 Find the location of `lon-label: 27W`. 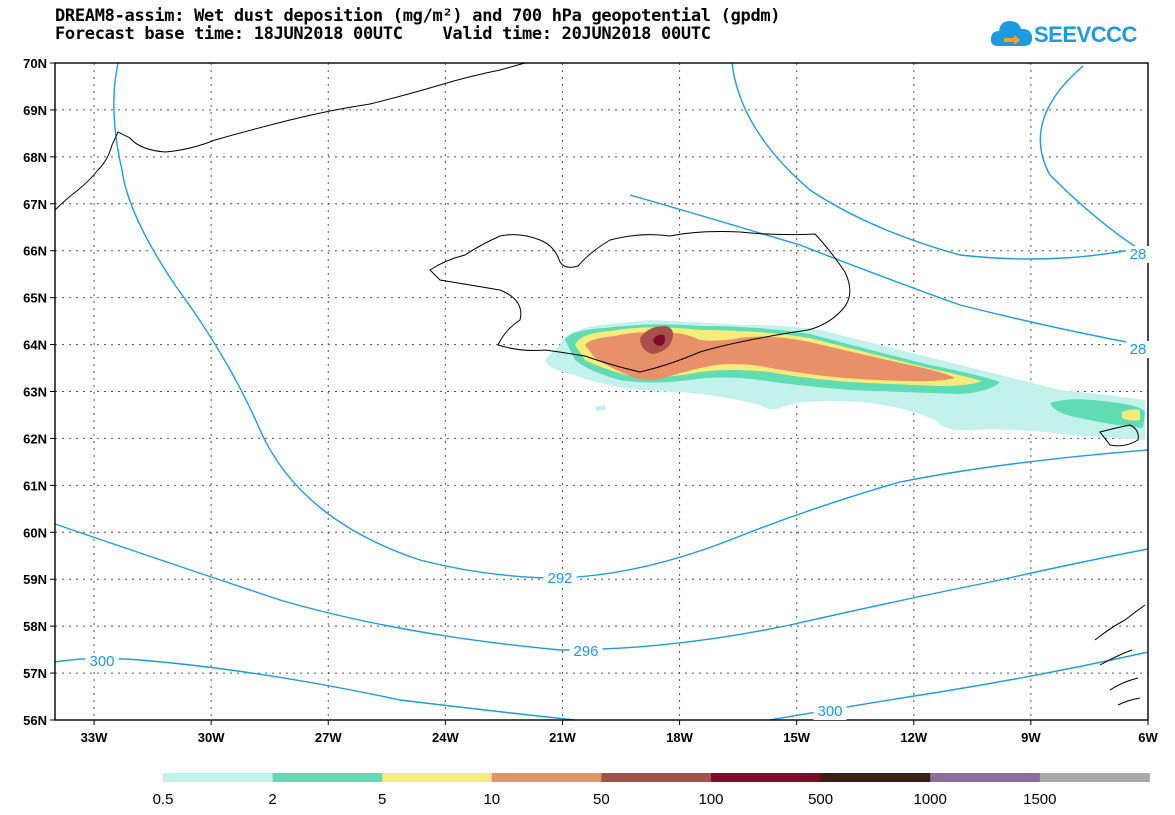

lon-label: 27W is located at coordinates (328, 737).